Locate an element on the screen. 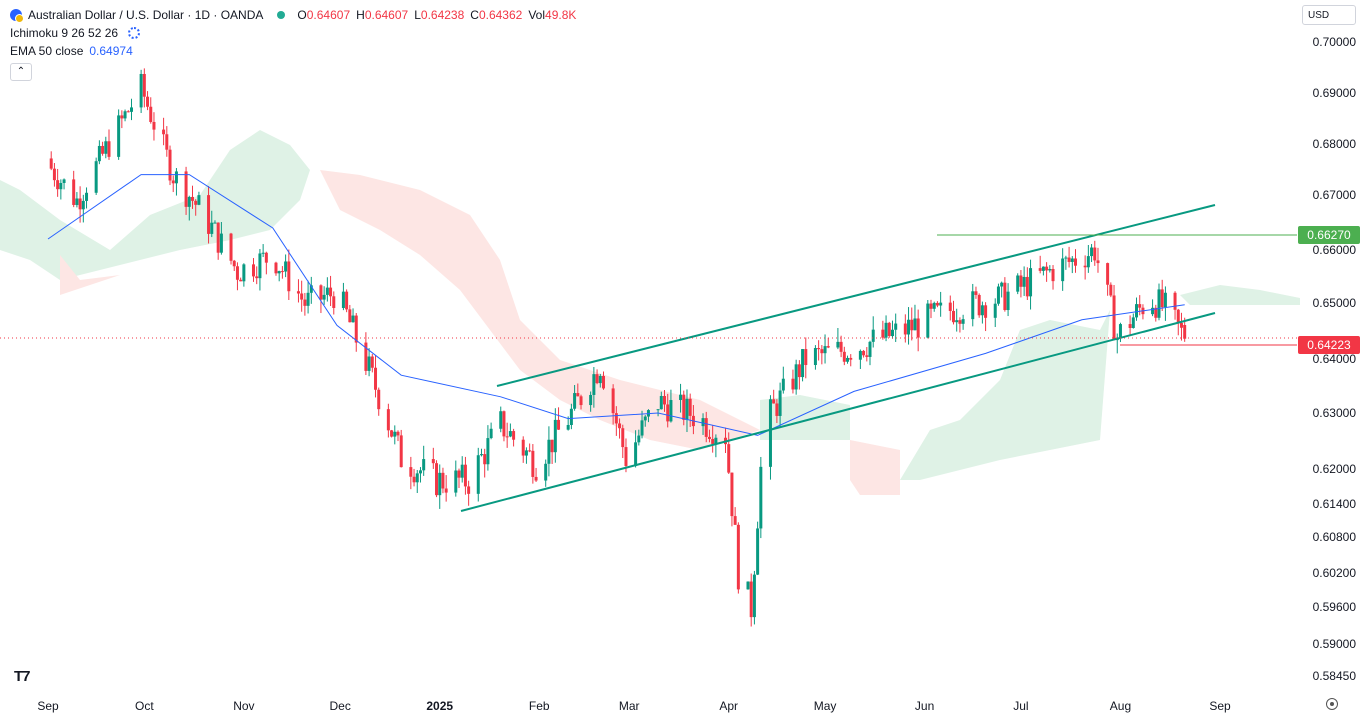 This screenshot has height=722, width=1366. settings-icon is located at coordinates (1332, 704).